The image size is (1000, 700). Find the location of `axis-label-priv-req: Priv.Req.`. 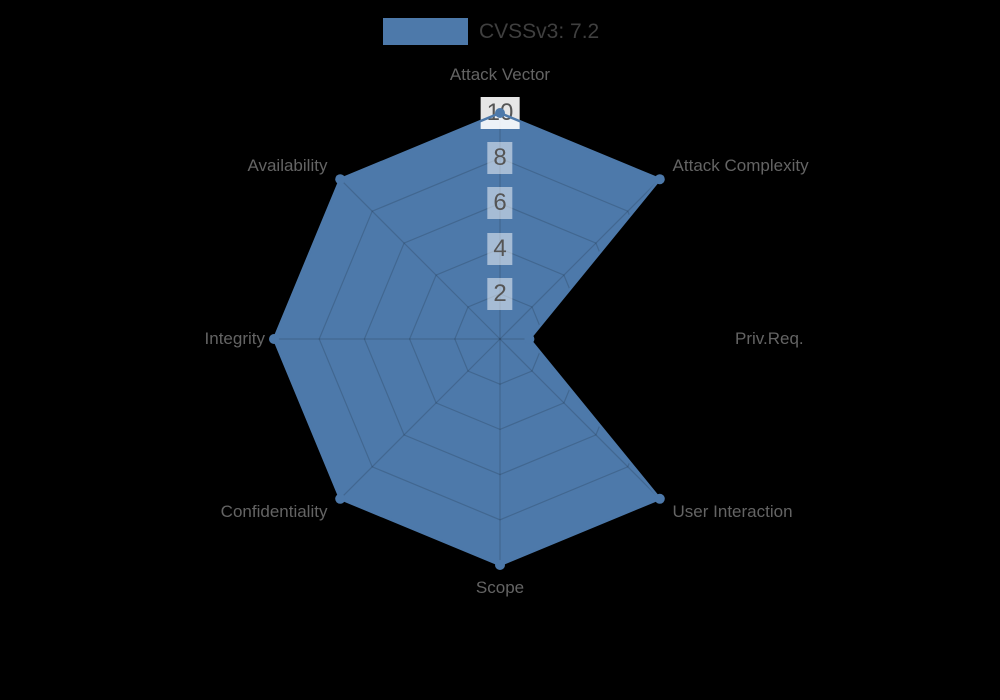

axis-label-priv-req: Priv.Req. is located at coordinates (769, 339).